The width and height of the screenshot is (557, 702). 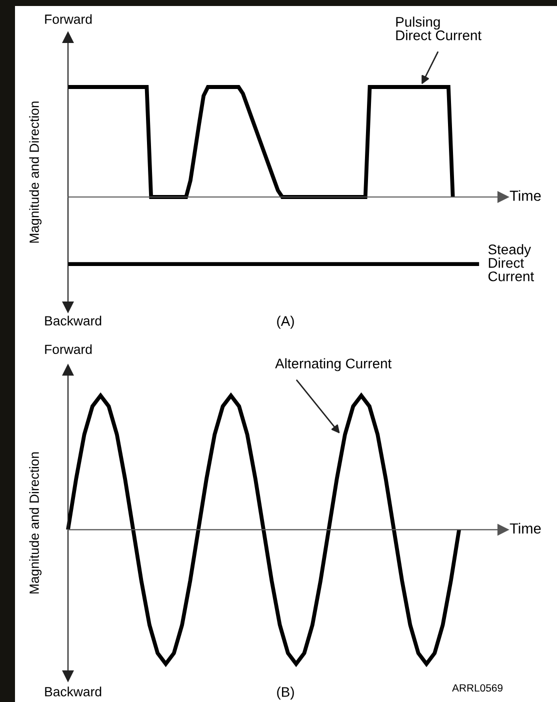 What do you see at coordinates (285, 322) in the screenshot?
I see `text: (A)` at bounding box center [285, 322].